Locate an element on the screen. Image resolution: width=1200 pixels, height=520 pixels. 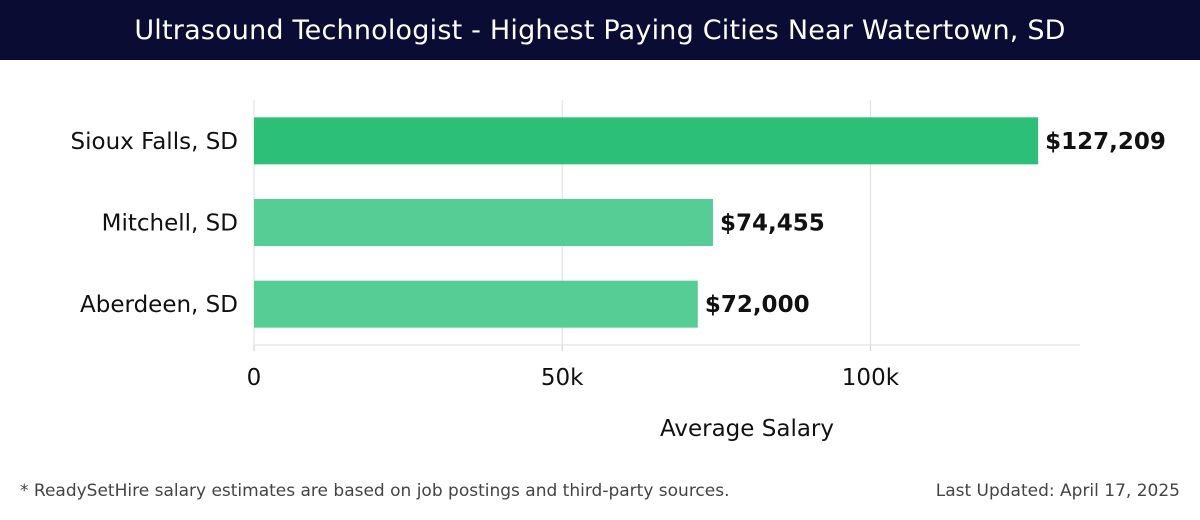
category-label: Mitchell, SD is located at coordinates (170, 224).